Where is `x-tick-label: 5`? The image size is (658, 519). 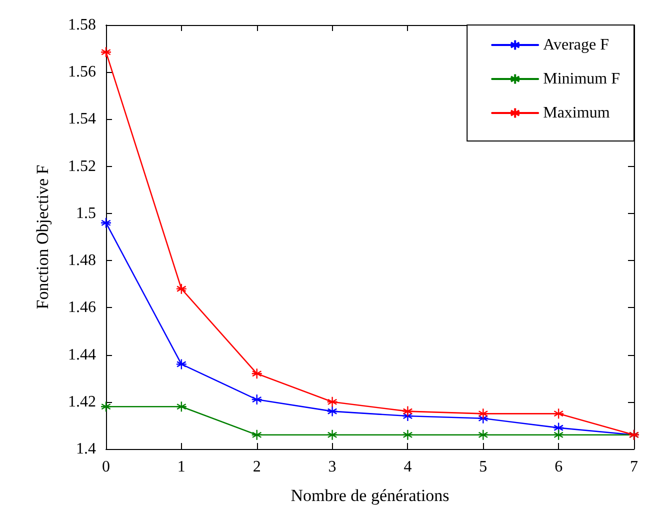
x-tick-label: 5 is located at coordinates (483, 467).